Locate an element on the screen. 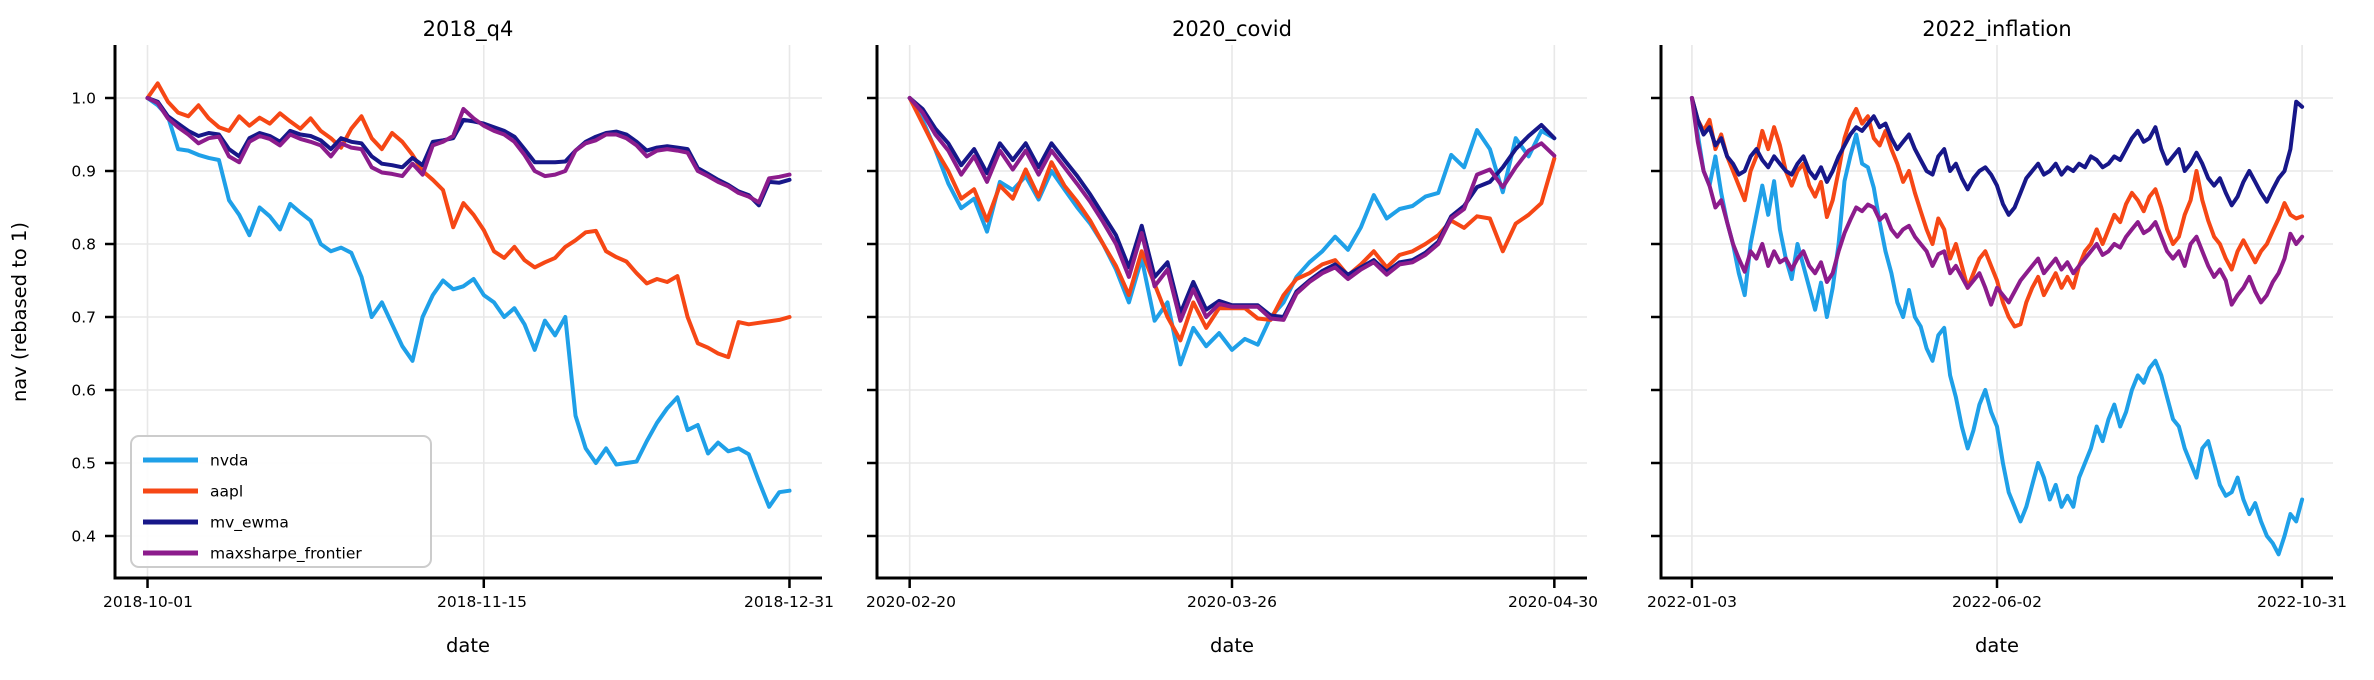 This screenshot has width=2374, height=680. x-tick-label: 2022-06-02 is located at coordinates (1997, 602).